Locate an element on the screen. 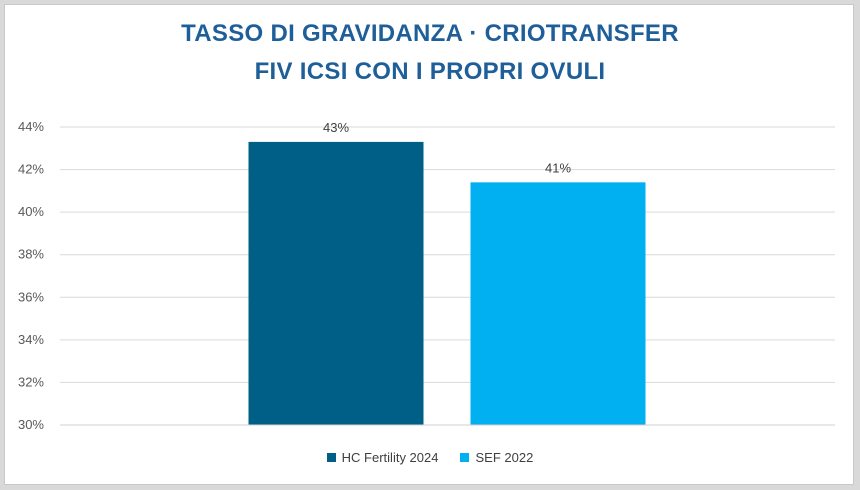 This screenshot has width=860, height=490. y-tick-label: 36% is located at coordinates (31, 296).